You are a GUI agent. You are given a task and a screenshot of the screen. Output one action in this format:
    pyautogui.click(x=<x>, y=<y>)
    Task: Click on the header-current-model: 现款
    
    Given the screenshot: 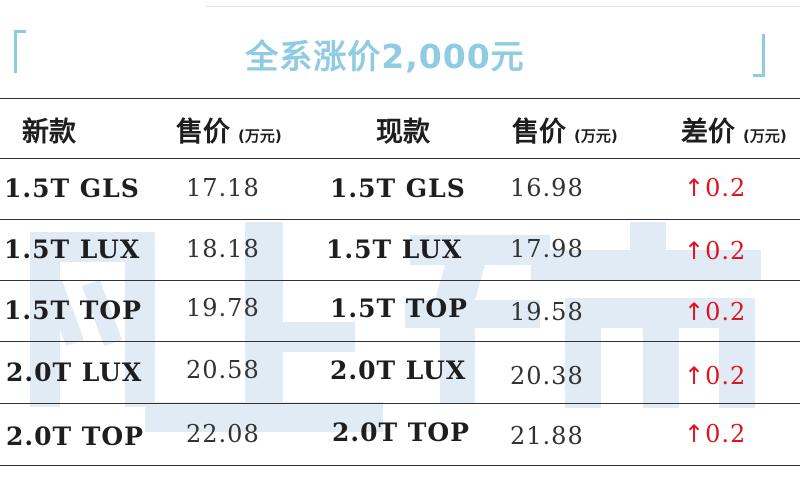 What is the action you would take?
    pyautogui.click(x=403, y=132)
    